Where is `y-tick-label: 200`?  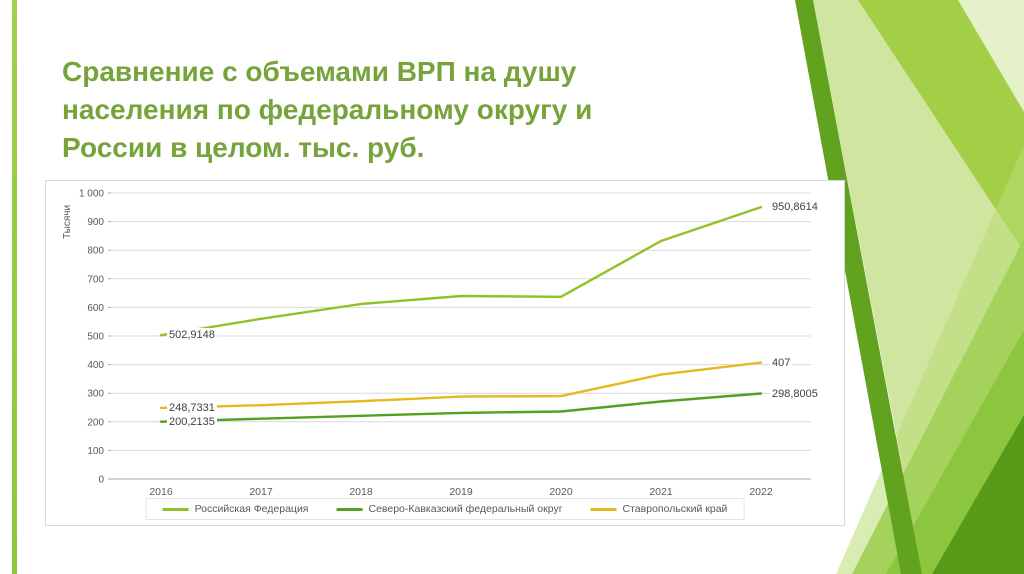
y-tick-label: 200 is located at coordinates (95, 422).